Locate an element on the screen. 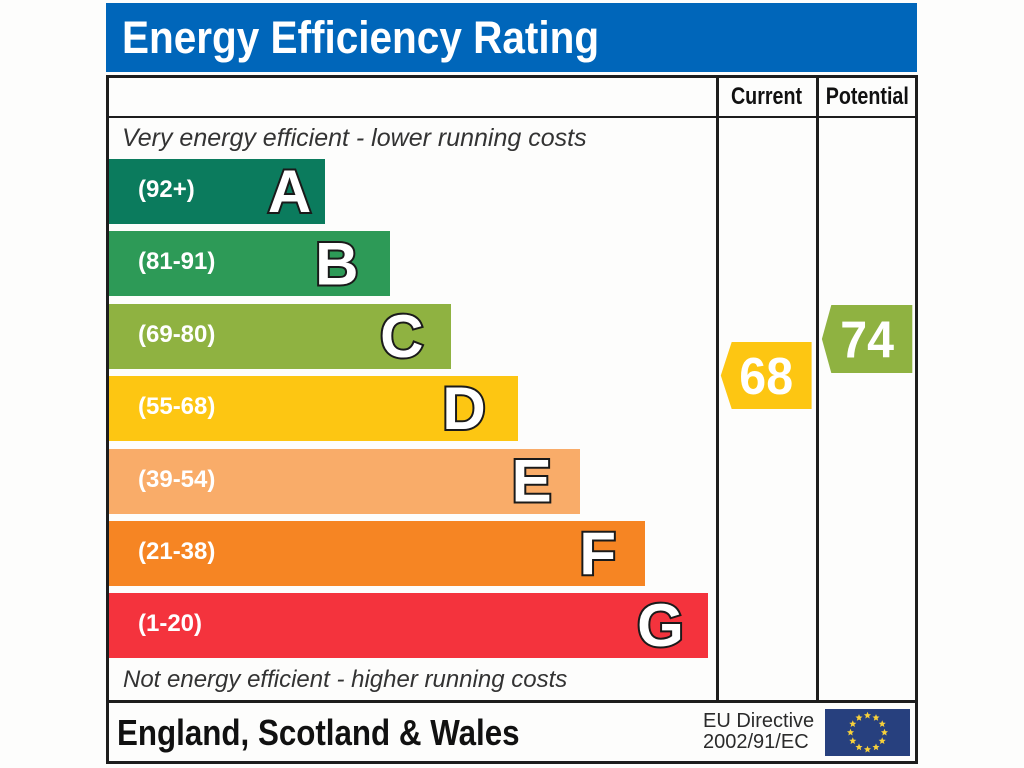 Image resolution: width=1024 pixels, height=768 pixels. svg-text: G is located at coordinates (660, 625).